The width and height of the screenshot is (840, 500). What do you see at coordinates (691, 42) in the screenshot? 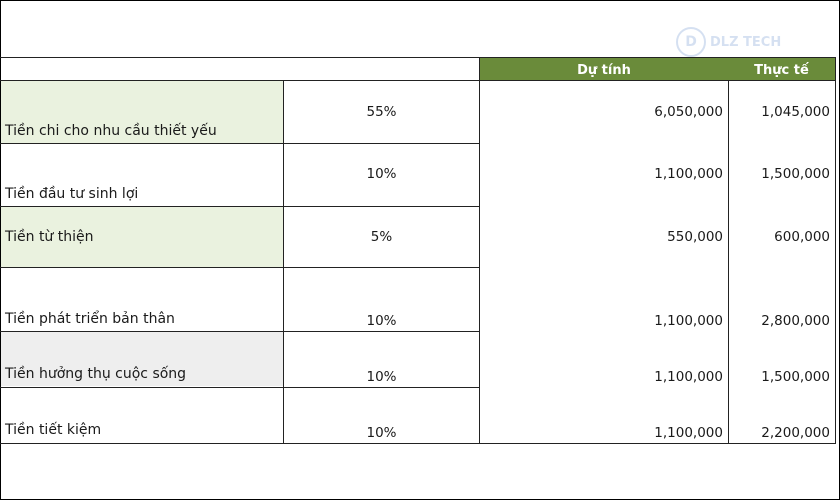
I see `dlz-logo-icon: D` at bounding box center [691, 42].